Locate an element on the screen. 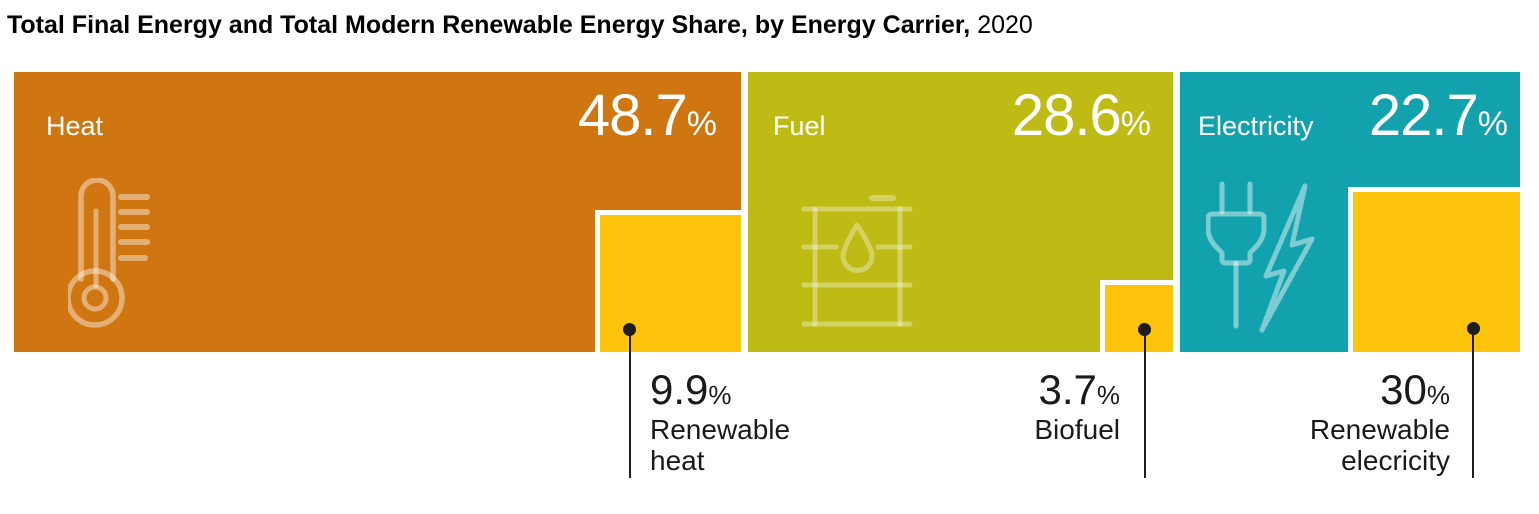  renewable-heat-value: 9.9% is located at coordinates (691, 389).